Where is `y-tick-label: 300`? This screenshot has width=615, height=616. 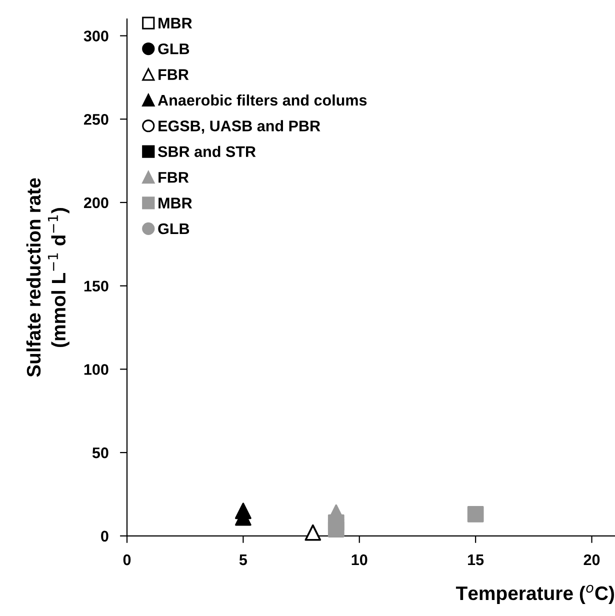
y-tick-label: 300 is located at coordinates (96, 36).